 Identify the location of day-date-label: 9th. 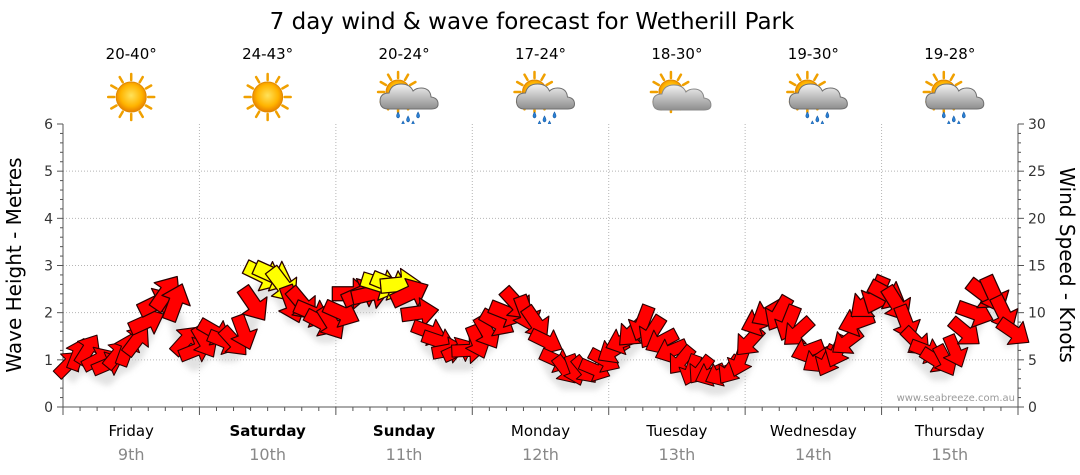
(131, 454).